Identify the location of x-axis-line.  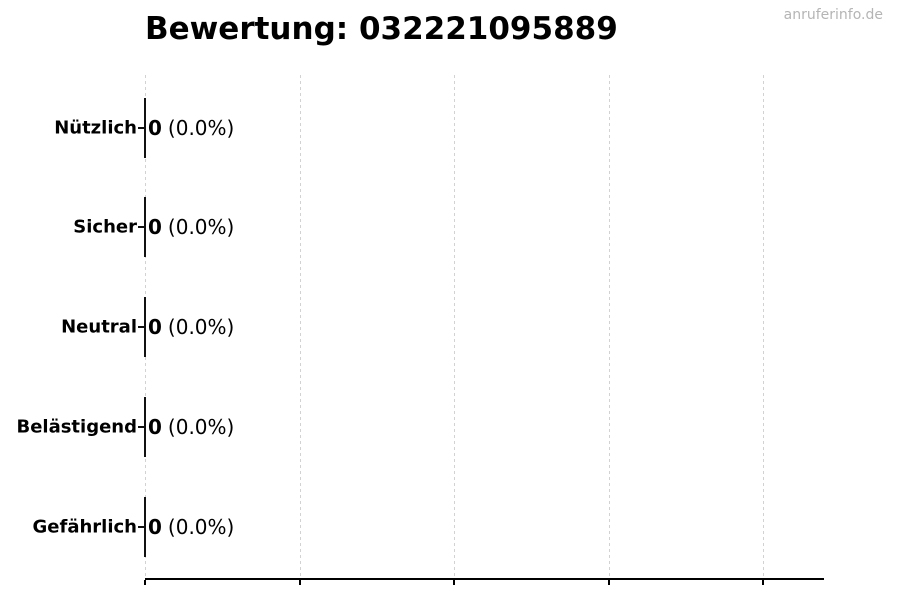
(484, 579).